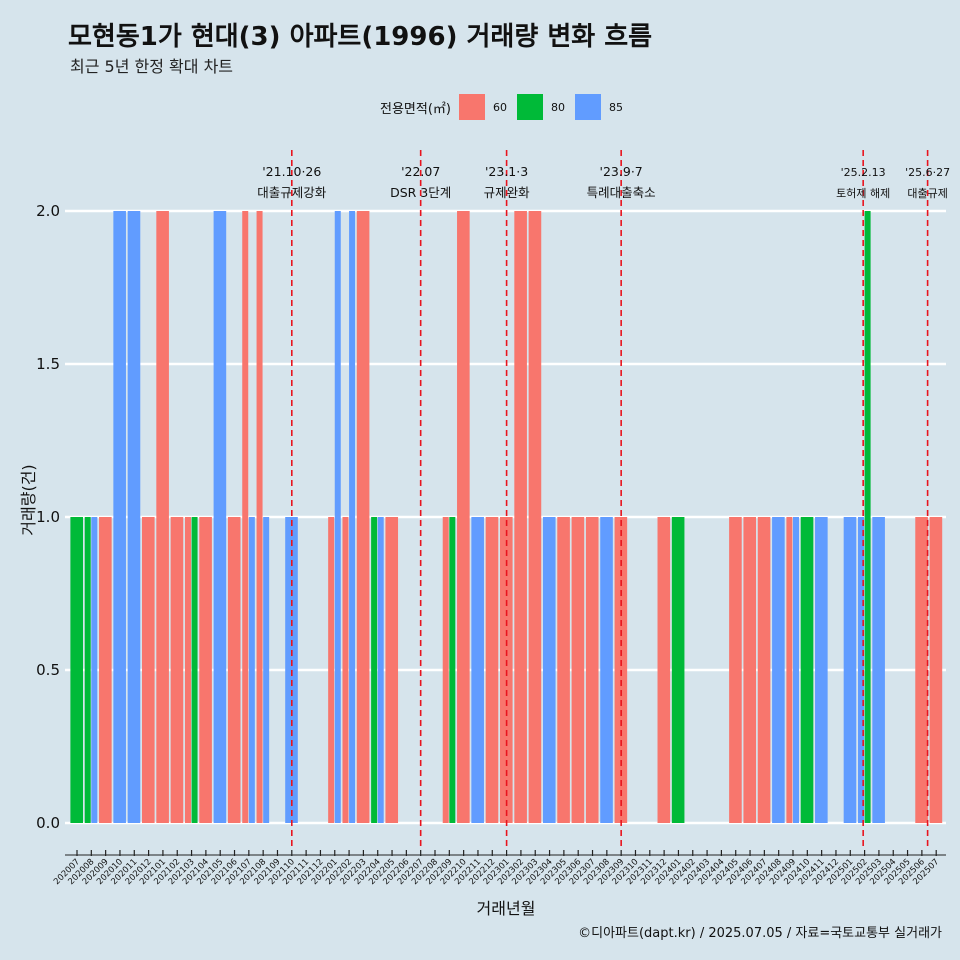  I want to click on y-axis-title: 거래량(건), so click(28, 499).